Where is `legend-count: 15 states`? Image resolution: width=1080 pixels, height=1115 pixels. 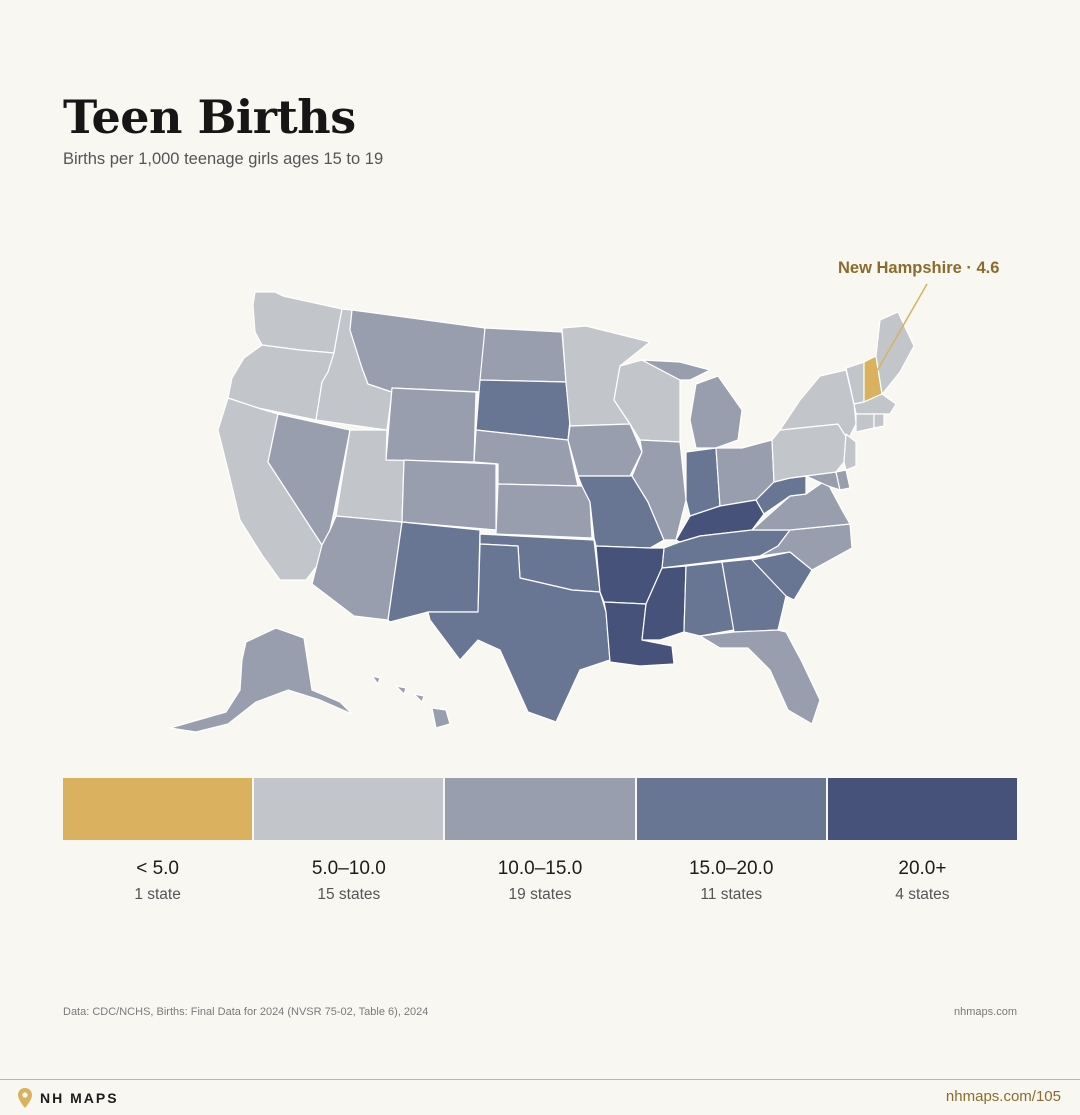
legend-count: 15 states is located at coordinates (349, 894).